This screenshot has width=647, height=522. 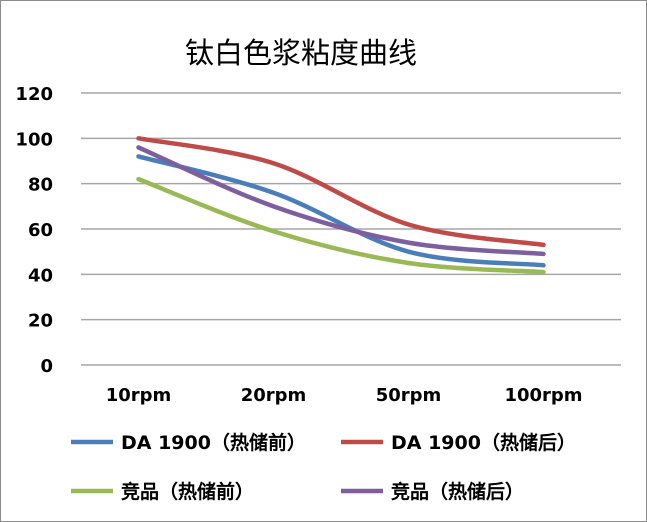 What do you see at coordinates (40, 275) in the screenshot?
I see `y-tick-label: 40` at bounding box center [40, 275].